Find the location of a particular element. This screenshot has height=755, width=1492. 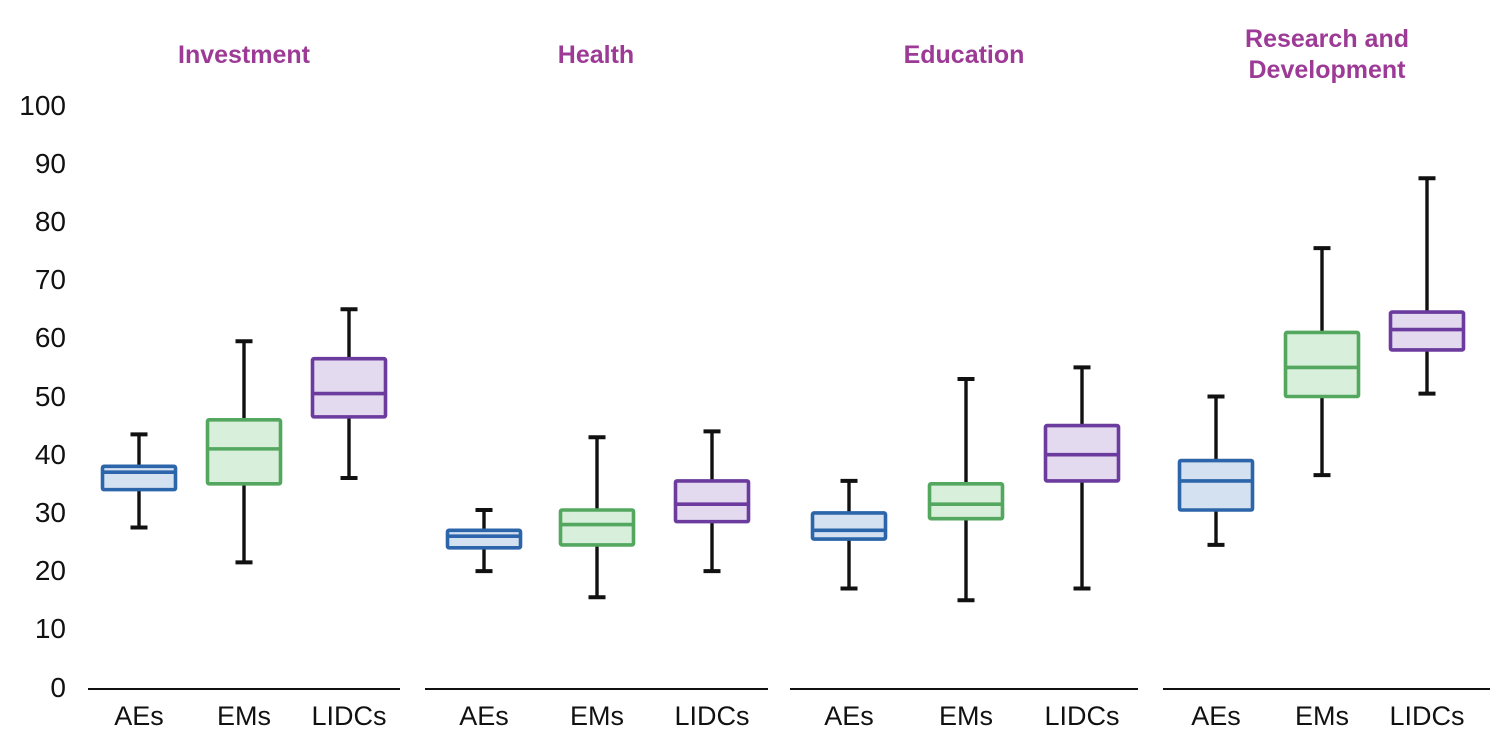

group-title: Health is located at coordinates (596, 54).